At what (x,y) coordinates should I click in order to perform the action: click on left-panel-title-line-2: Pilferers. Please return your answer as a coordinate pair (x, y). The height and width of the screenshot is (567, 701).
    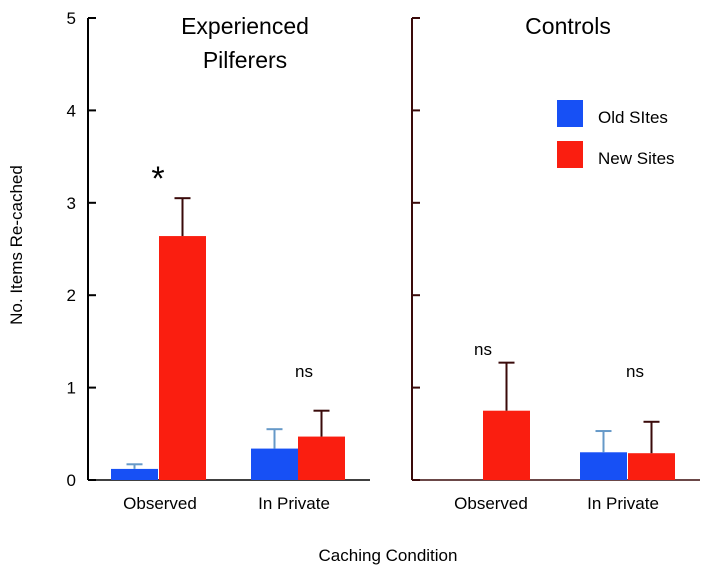
    Looking at the image, I should click on (245, 60).